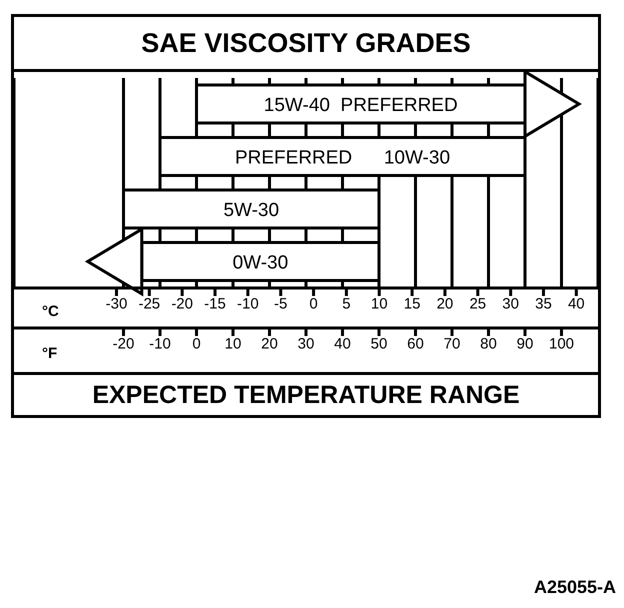 The width and height of the screenshot is (624, 608). Describe the element at coordinates (379, 344) in the screenshot. I see `x-tick-label: 50` at that location.